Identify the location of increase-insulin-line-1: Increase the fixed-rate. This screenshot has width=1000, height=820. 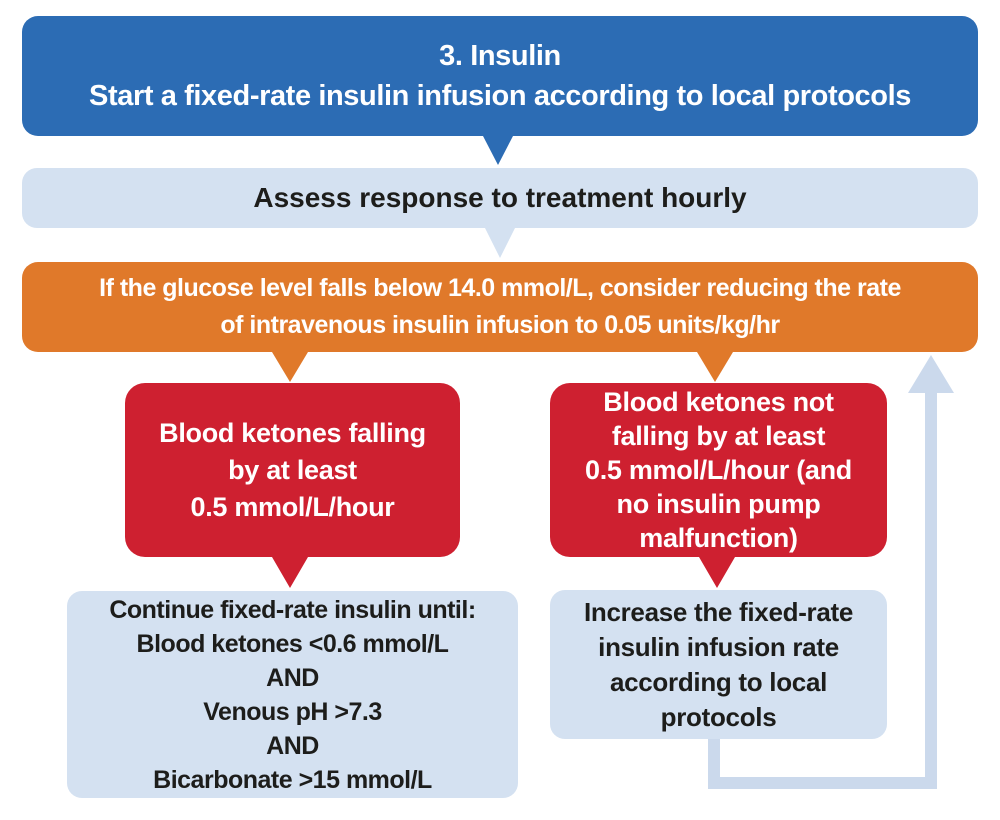
(718, 611).